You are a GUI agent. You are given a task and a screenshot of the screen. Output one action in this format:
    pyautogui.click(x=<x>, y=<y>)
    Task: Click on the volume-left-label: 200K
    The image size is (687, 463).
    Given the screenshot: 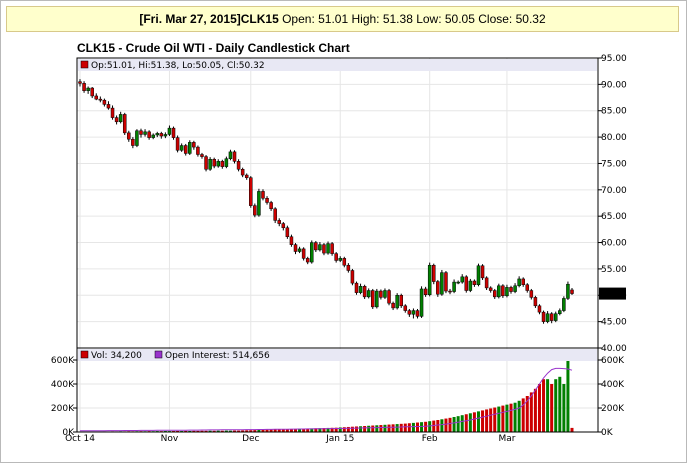 What is the action you would take?
    pyautogui.click(x=63, y=409)
    